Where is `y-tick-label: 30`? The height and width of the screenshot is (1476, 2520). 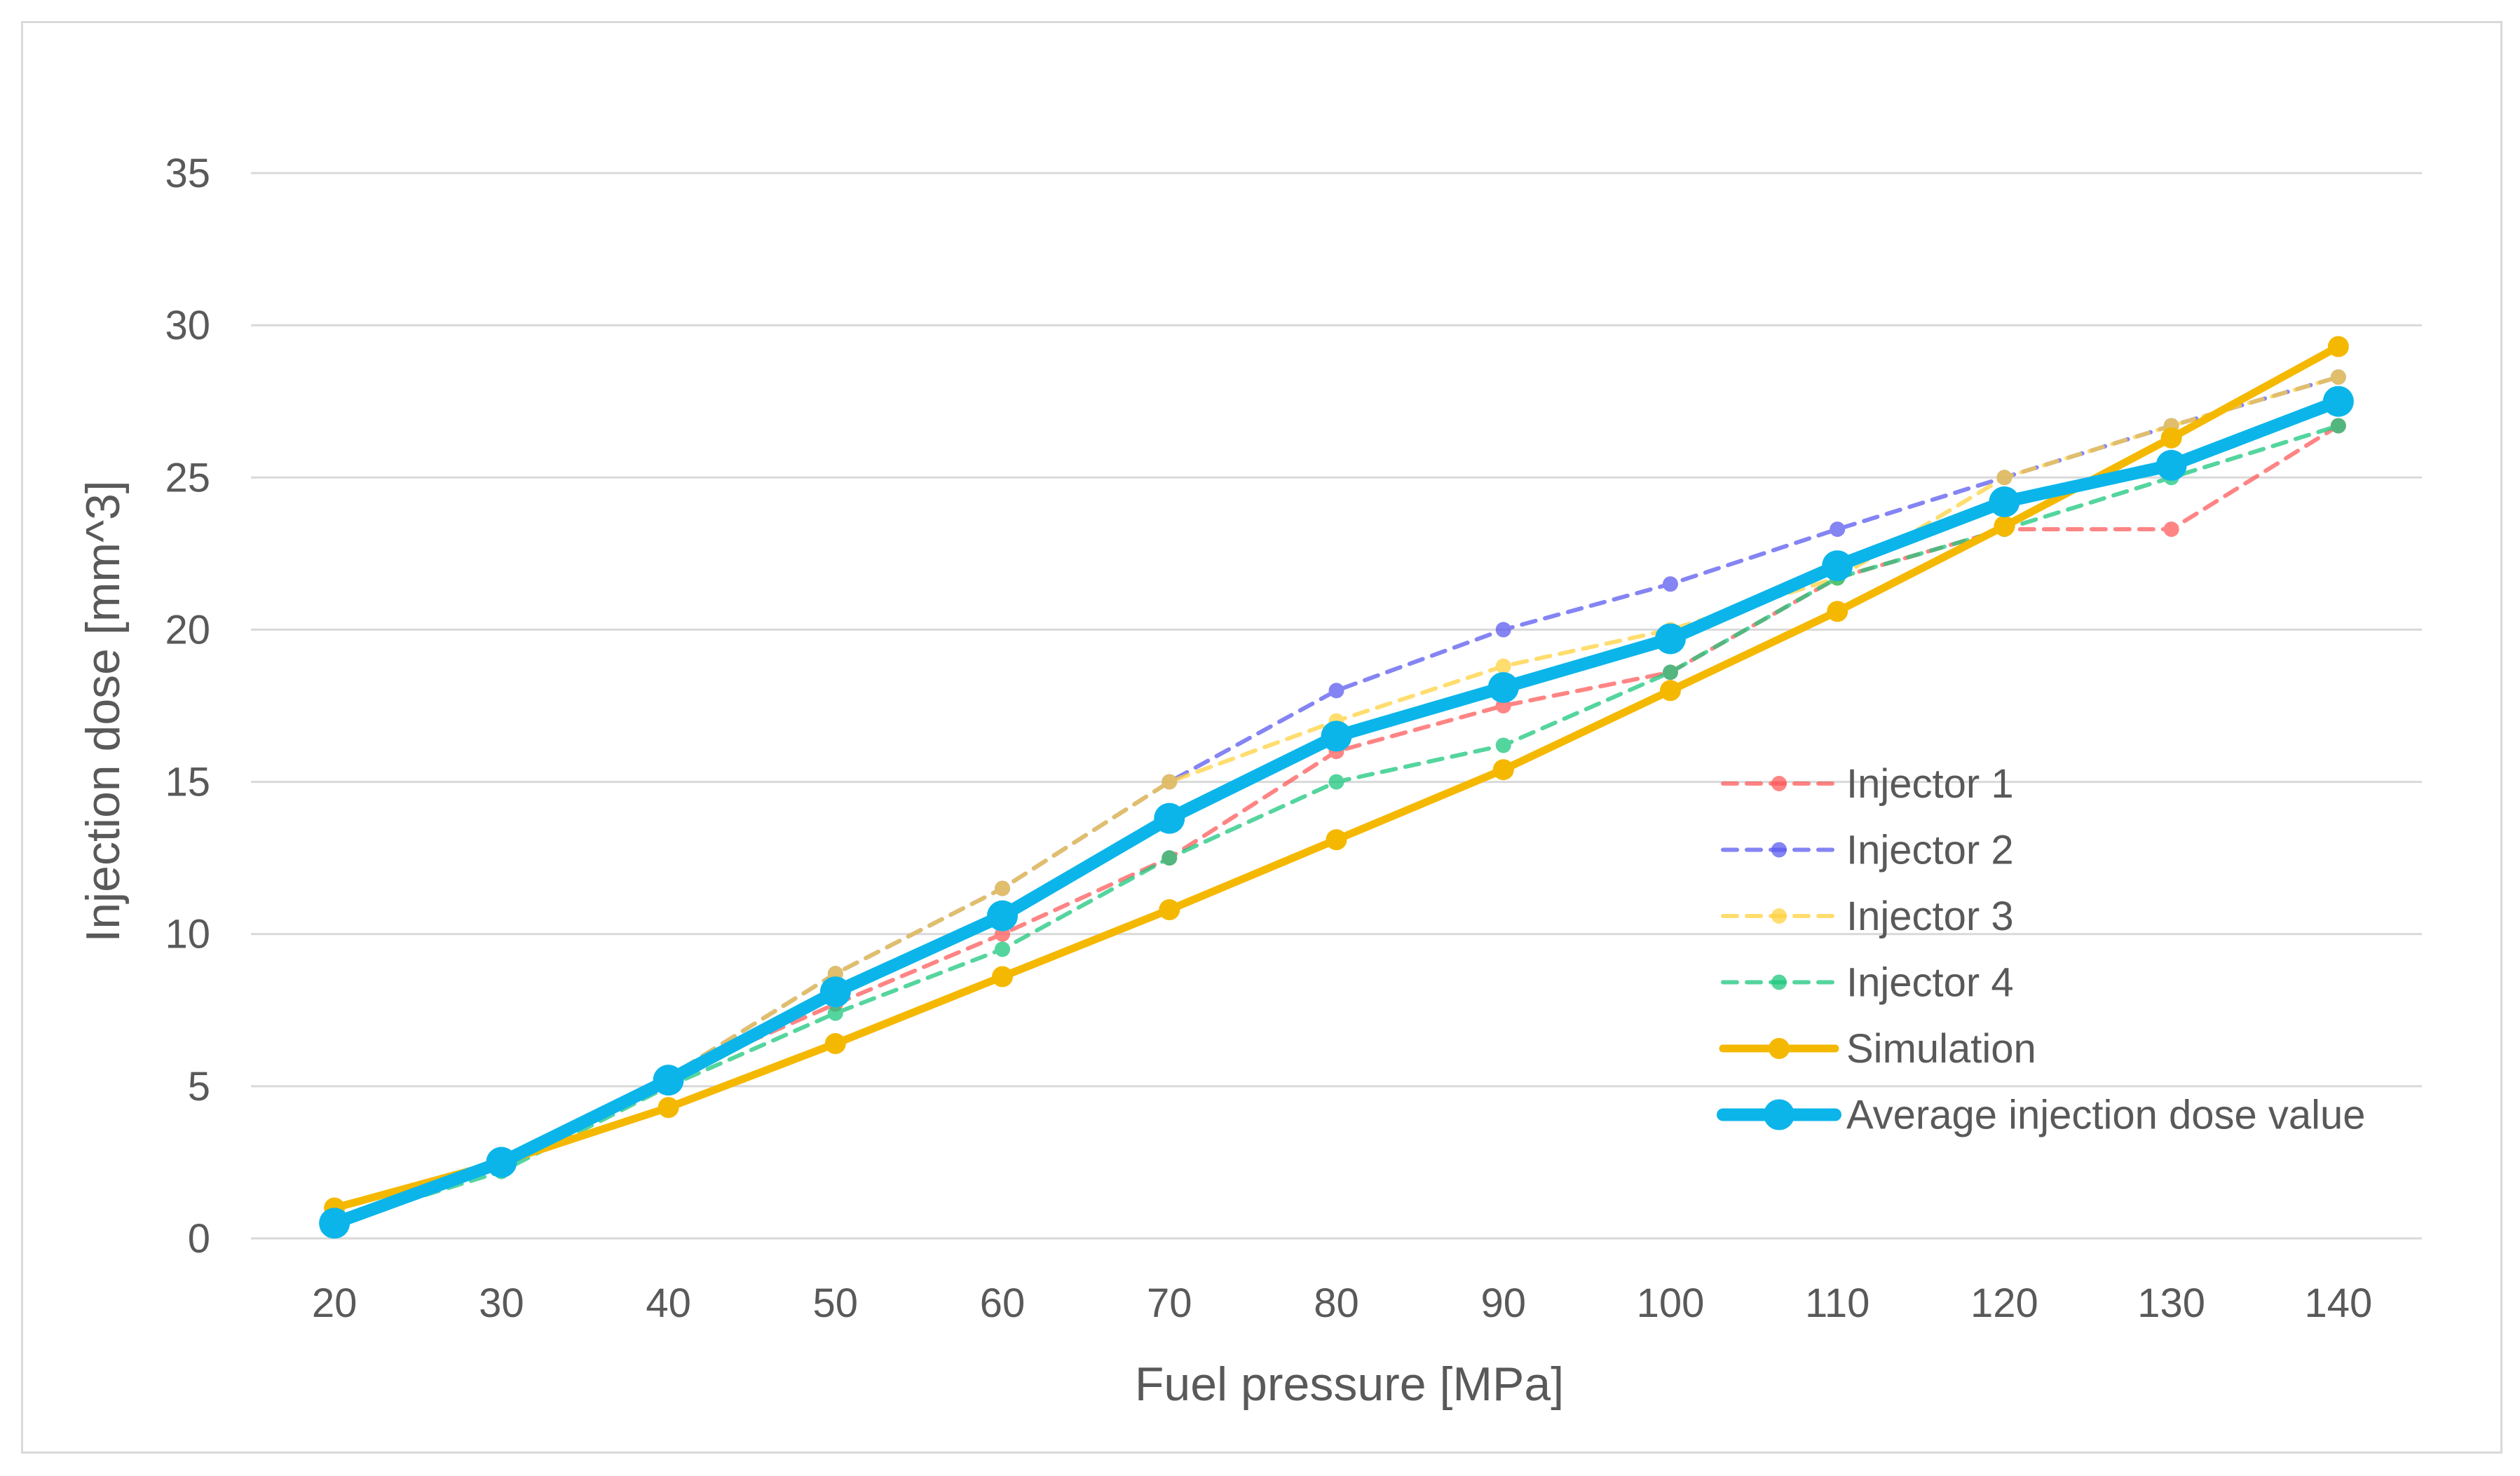
y-tick-label: 30 is located at coordinates (187, 325).